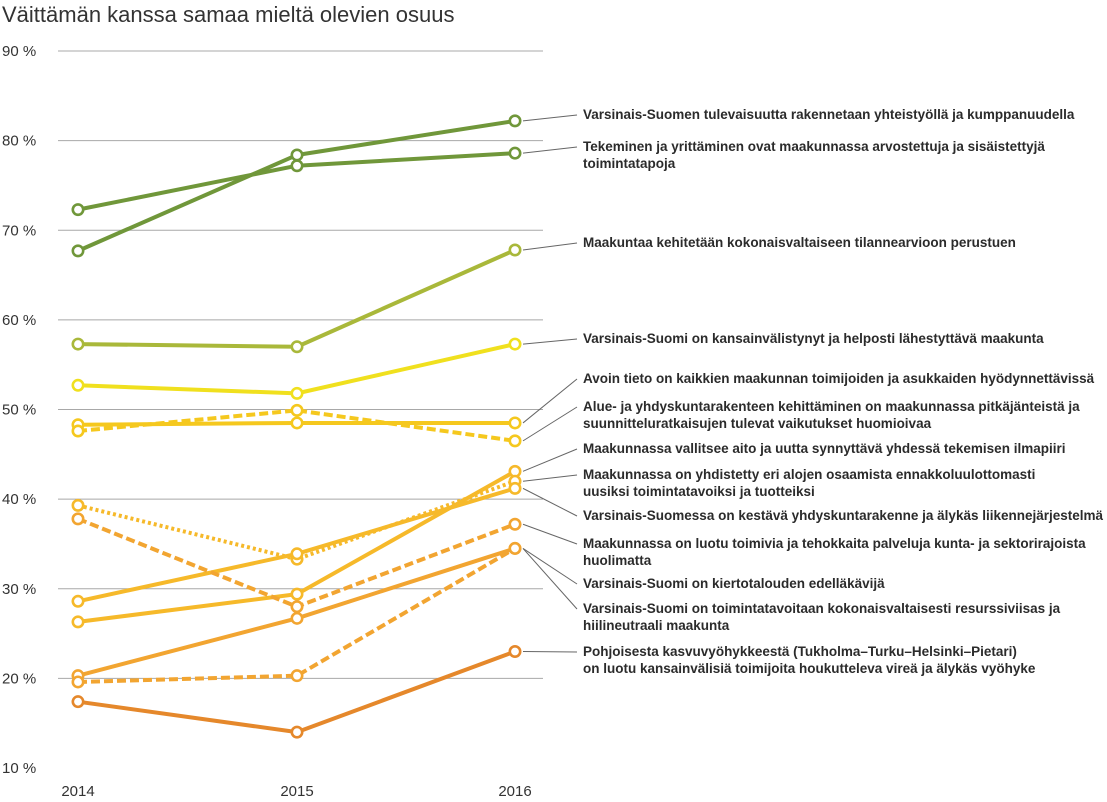 Image resolution: width=1107 pixels, height=802 pixels. What do you see at coordinates (617, 560) in the screenshot?
I see `series-label: huolimatta` at bounding box center [617, 560].